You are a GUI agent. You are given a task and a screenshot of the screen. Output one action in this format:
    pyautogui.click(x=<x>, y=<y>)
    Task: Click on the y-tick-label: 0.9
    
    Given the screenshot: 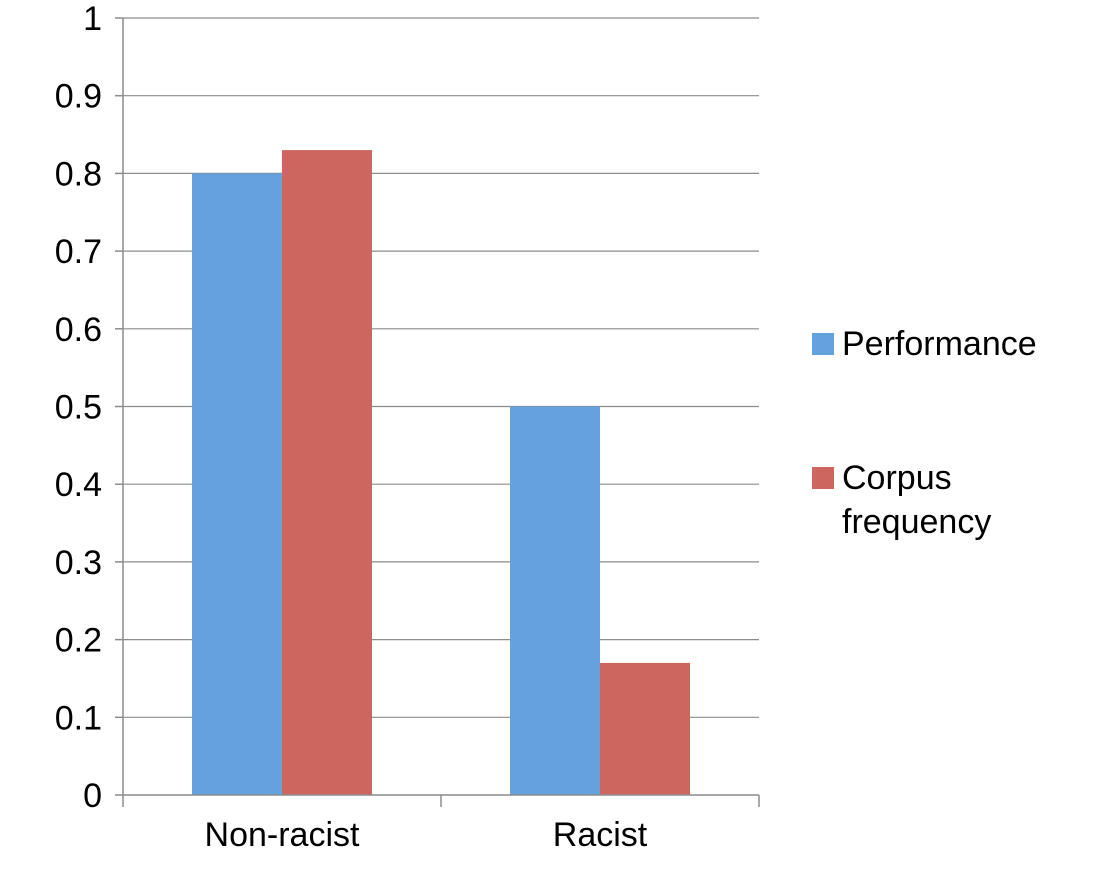 What is the action you would take?
    pyautogui.click(x=78, y=97)
    